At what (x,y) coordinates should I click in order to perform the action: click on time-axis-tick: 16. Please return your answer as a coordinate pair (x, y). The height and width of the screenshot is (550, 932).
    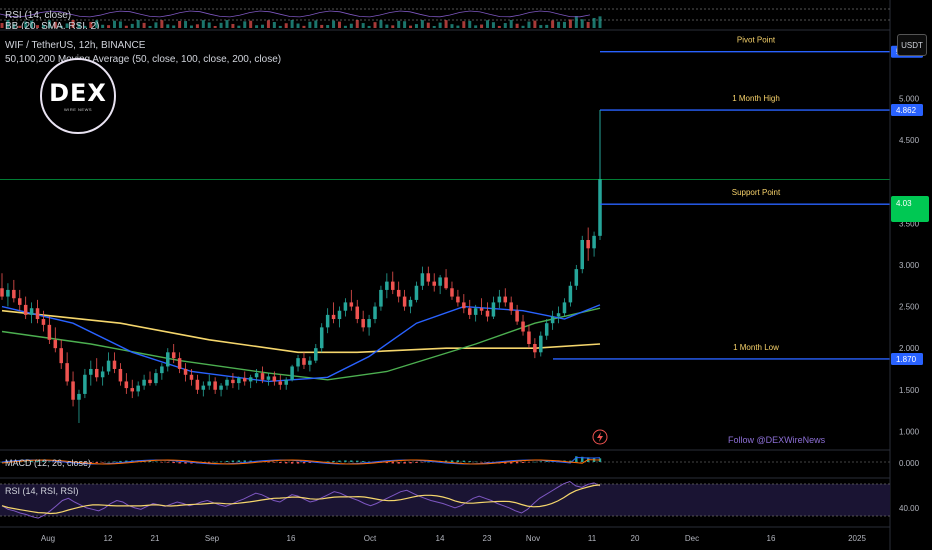
    Looking at the image, I should click on (771, 538).